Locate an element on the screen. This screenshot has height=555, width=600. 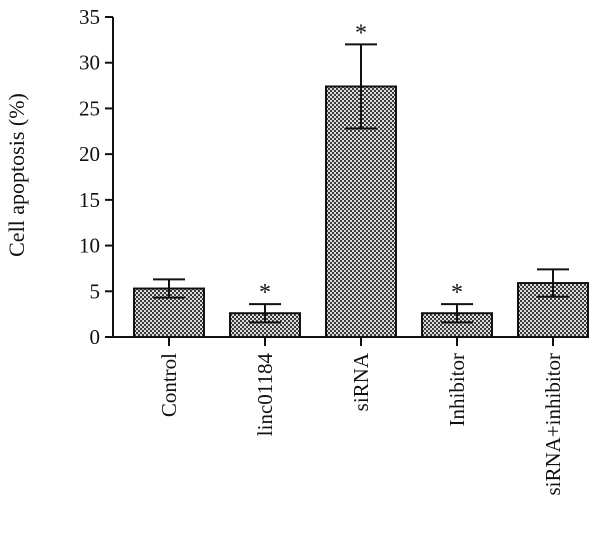
category-label: siRNA+inhibitor is located at coordinates (553, 424).